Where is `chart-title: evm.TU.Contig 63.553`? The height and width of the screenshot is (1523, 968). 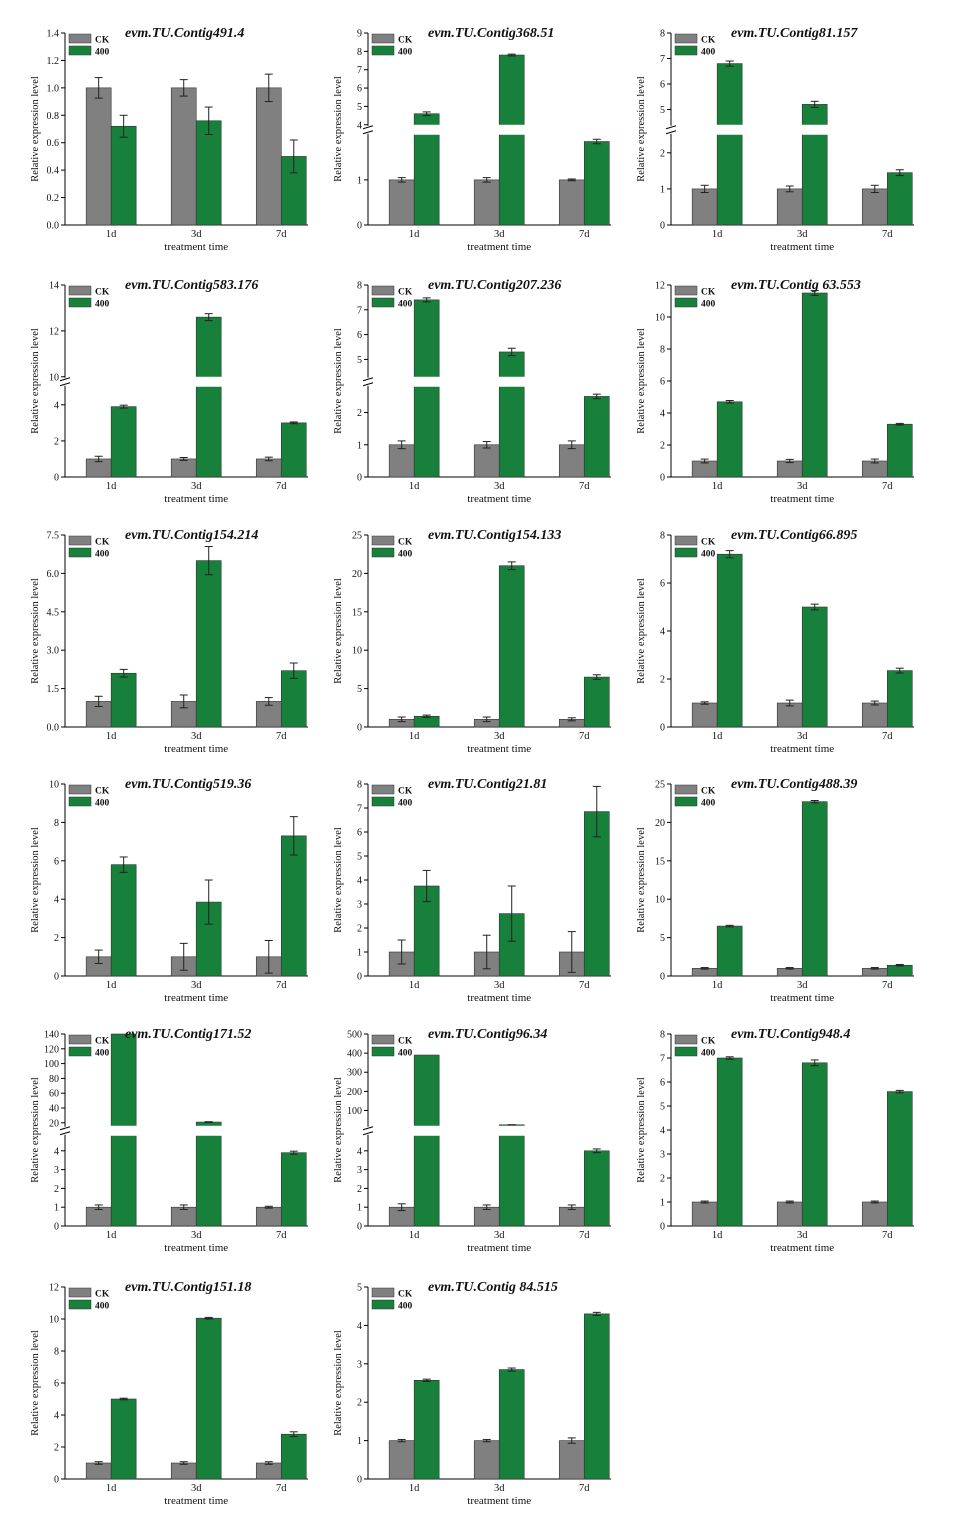 chart-title: evm.TU.Contig 63.553 is located at coordinates (796, 285).